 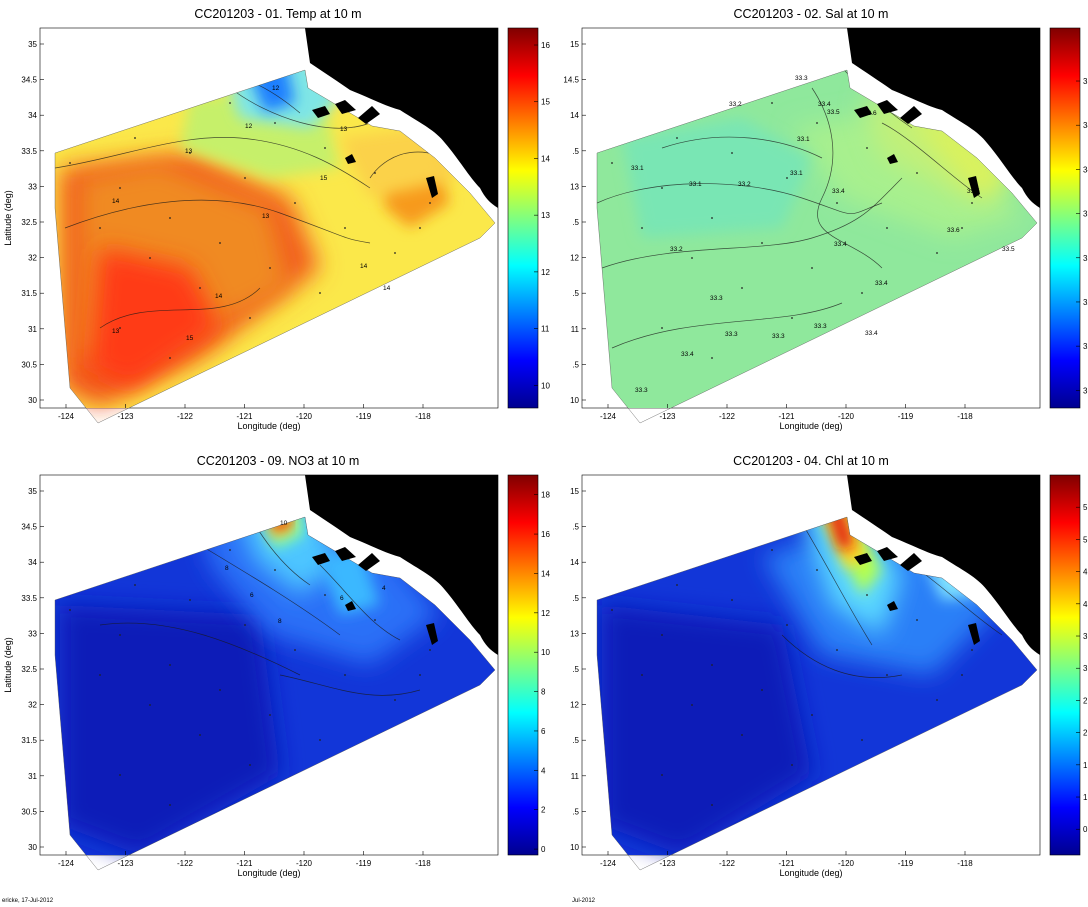 What do you see at coordinates (32, 258) in the screenshot?
I see `y-tick-label: 32` at bounding box center [32, 258].